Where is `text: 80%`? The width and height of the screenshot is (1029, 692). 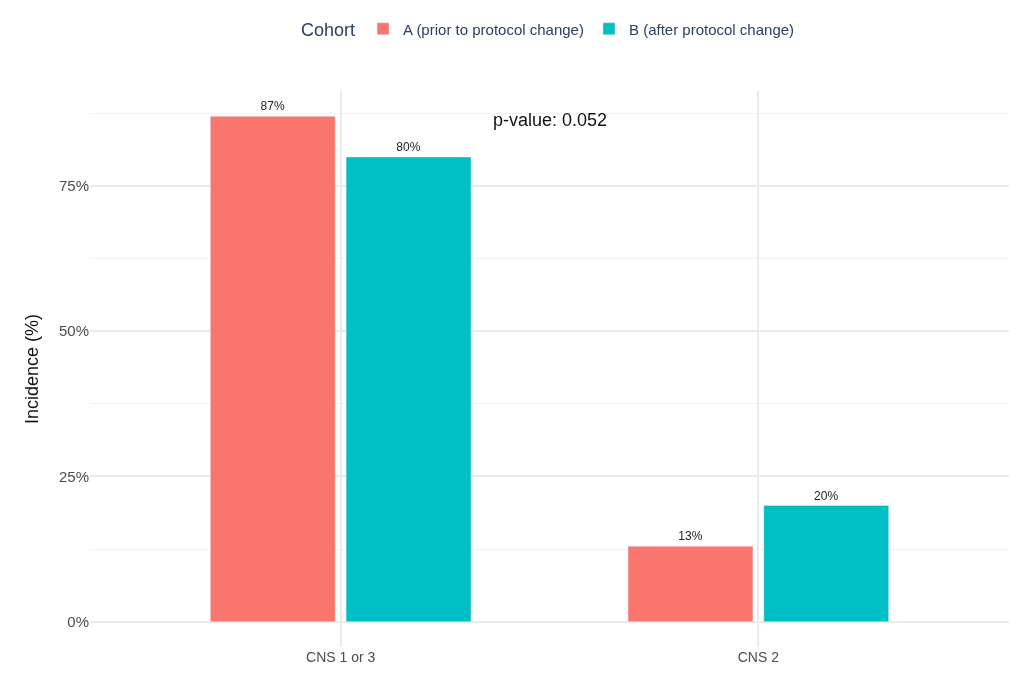 text: 80% is located at coordinates (408, 146).